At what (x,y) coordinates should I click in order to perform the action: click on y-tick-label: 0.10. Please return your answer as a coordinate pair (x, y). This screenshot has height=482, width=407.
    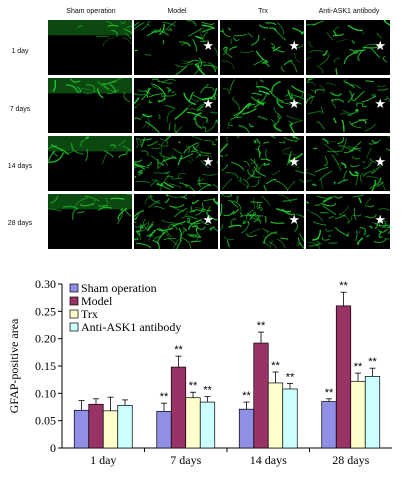
    Looking at the image, I should click on (45, 393).